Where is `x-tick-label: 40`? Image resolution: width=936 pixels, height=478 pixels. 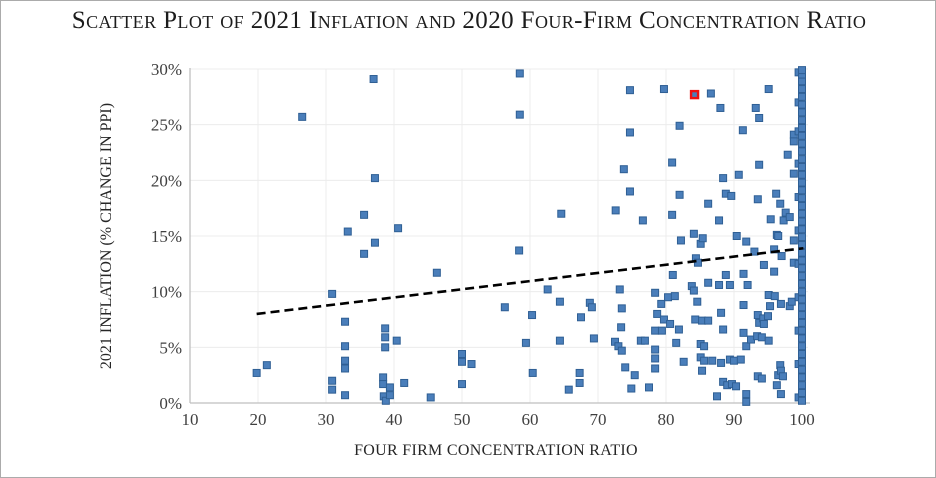 x-tick-label: 40 is located at coordinates (394, 419).